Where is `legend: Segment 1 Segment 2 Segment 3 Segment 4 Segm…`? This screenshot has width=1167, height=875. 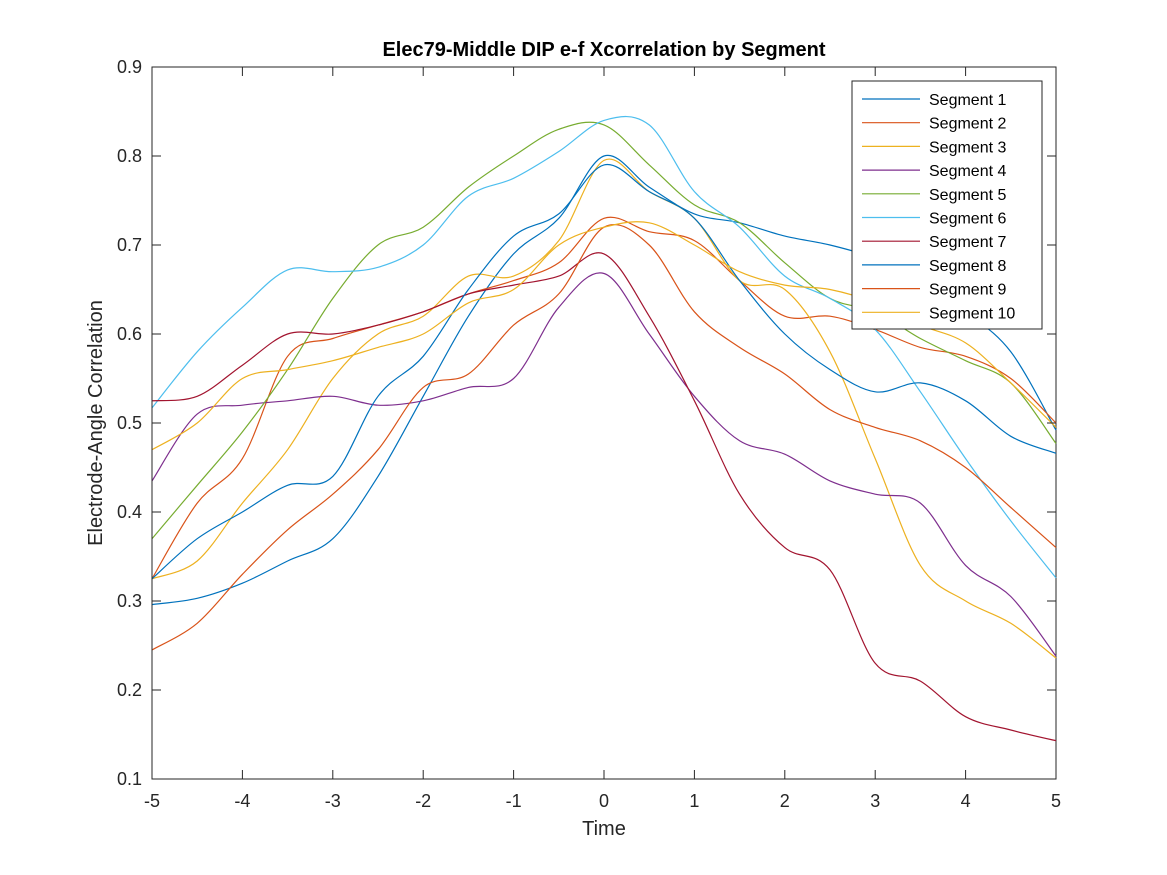 legend: Segment 1 Segment 2 Segment 3 Segment 4 Segm… is located at coordinates (947, 205).